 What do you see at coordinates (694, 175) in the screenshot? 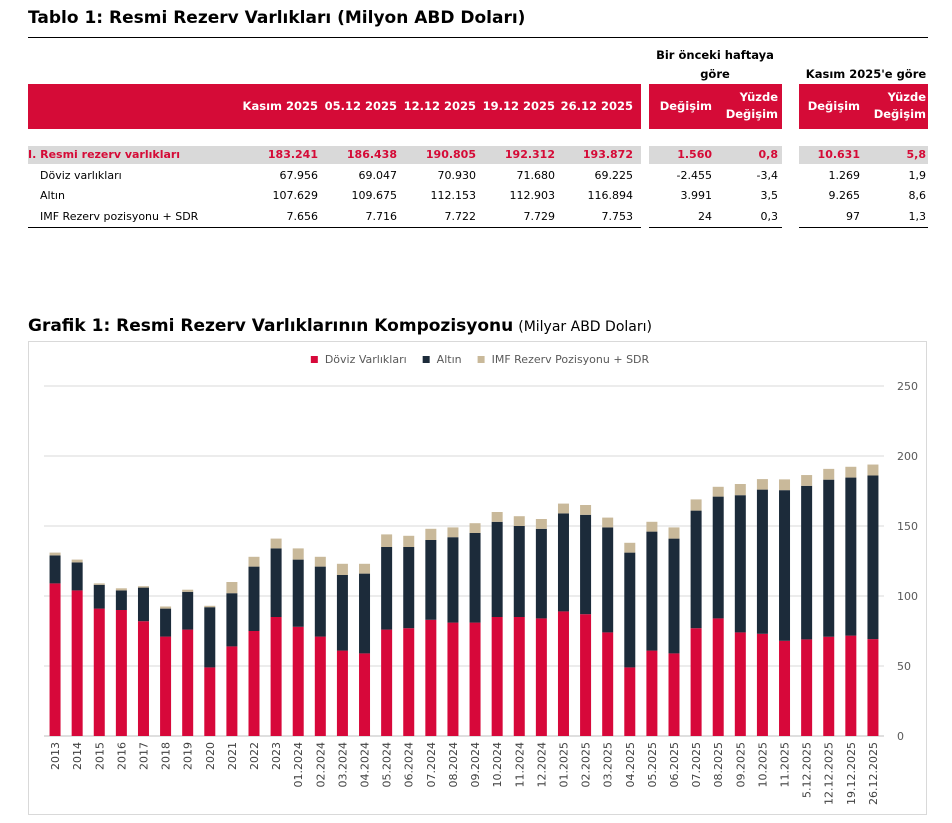
I see `table-cell: -2.455` at bounding box center [694, 175].